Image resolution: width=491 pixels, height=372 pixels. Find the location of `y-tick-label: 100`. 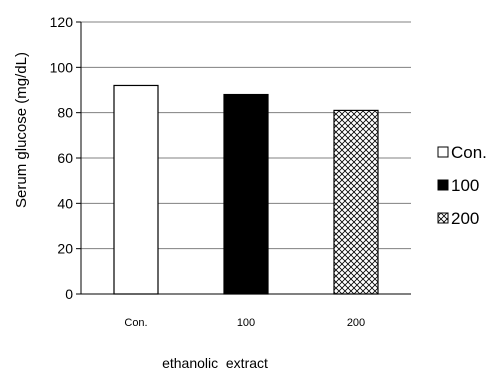

y-tick-label: 100 is located at coordinates (62, 67).